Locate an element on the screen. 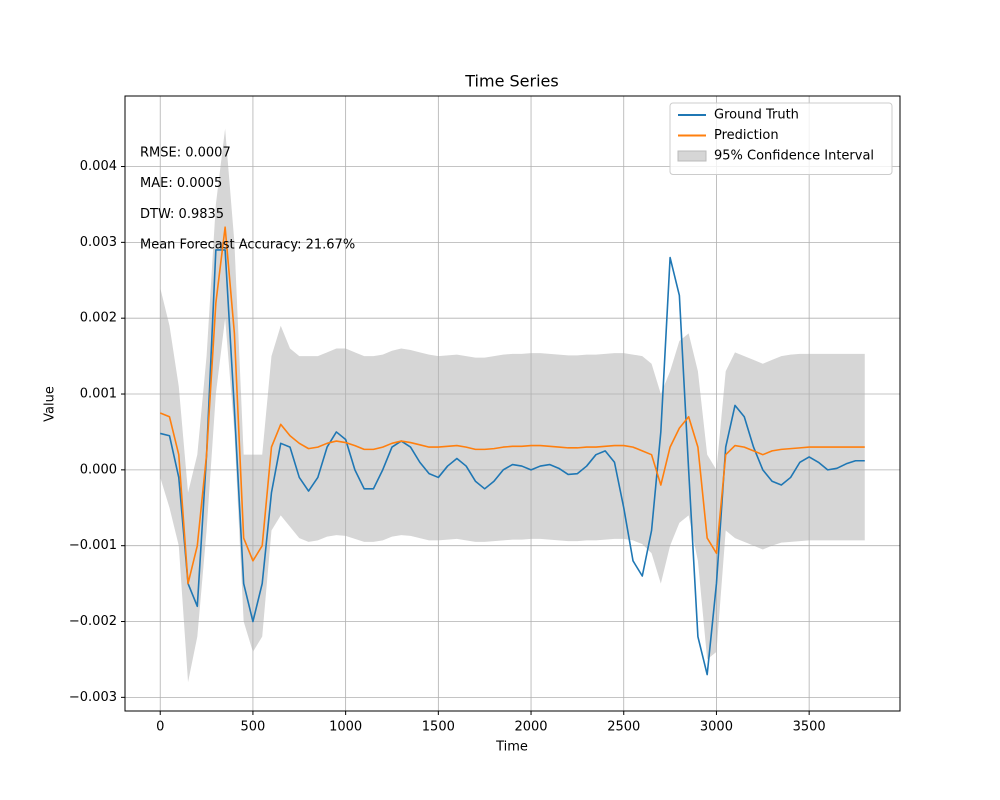 The height and width of the screenshot is (800, 1000). x-tick-label: 3000 is located at coordinates (716, 727).